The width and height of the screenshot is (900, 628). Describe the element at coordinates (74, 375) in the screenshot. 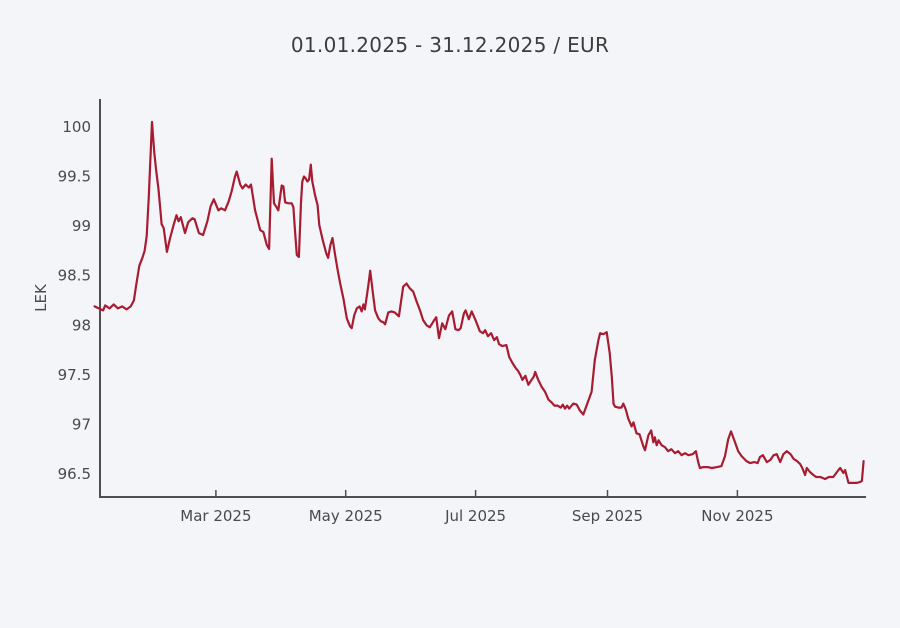

I see `y-axis-tick-label: 97.5` at that location.